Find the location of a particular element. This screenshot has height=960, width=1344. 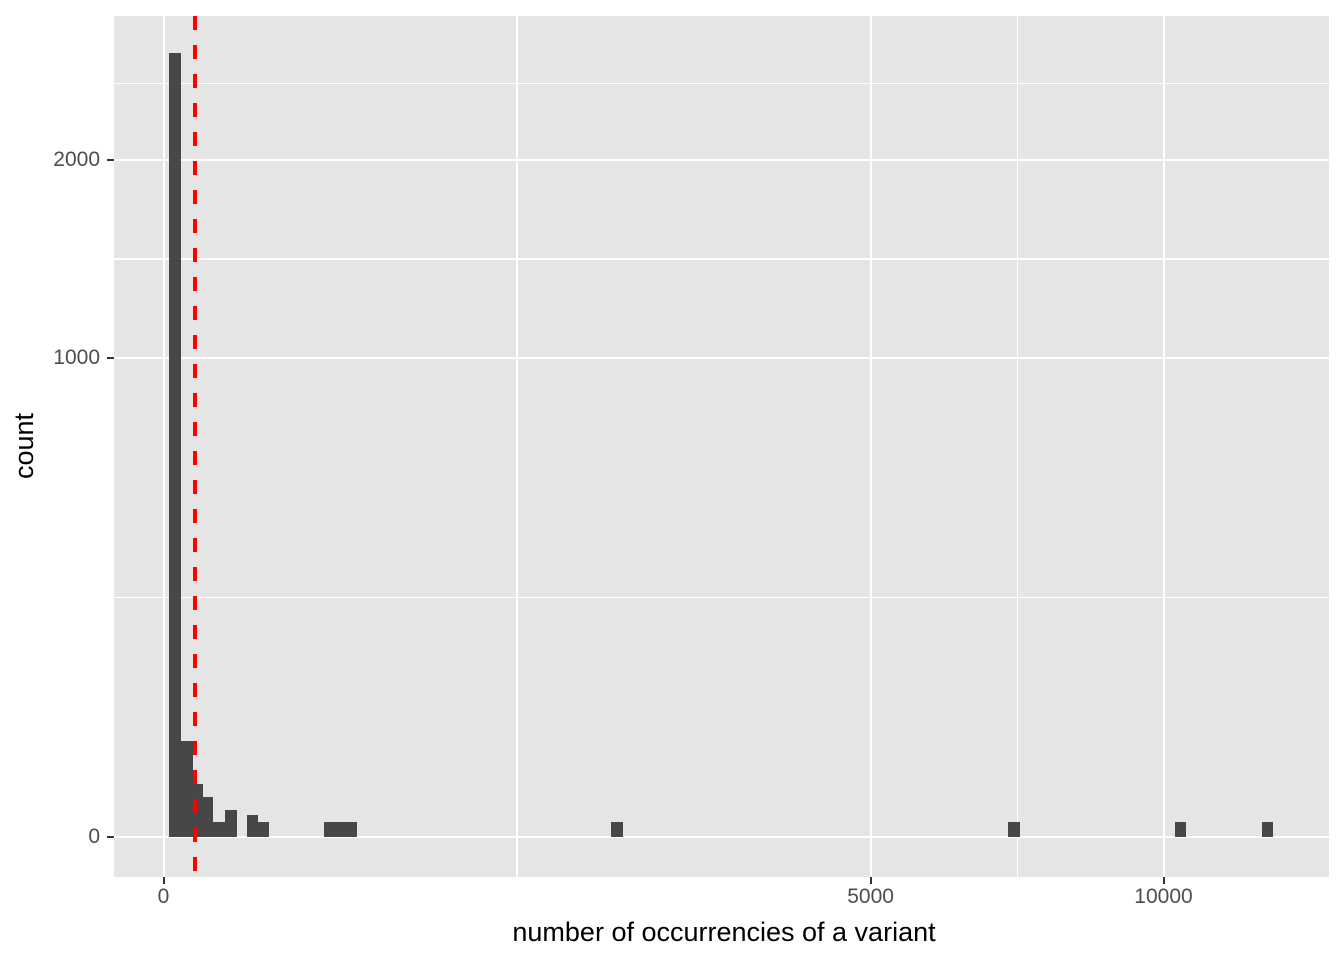

y-tick-label: 0 is located at coordinates (94, 836).